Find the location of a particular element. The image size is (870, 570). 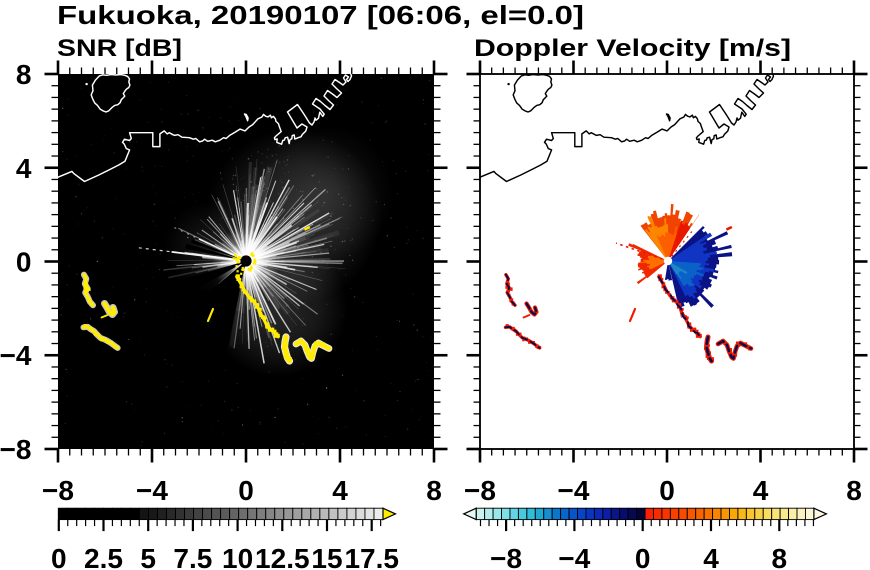

svg-text: 17.5 is located at coordinates (371, 556).